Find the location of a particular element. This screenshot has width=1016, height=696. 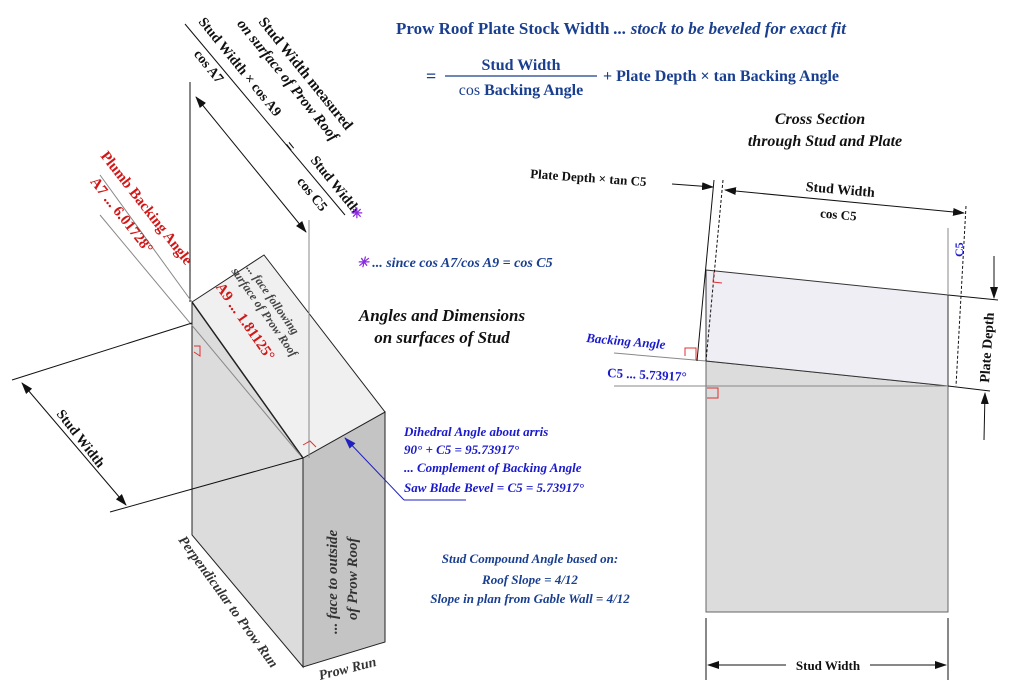

c5-value-label: C5 ... 5.73917° is located at coordinates (647, 374).